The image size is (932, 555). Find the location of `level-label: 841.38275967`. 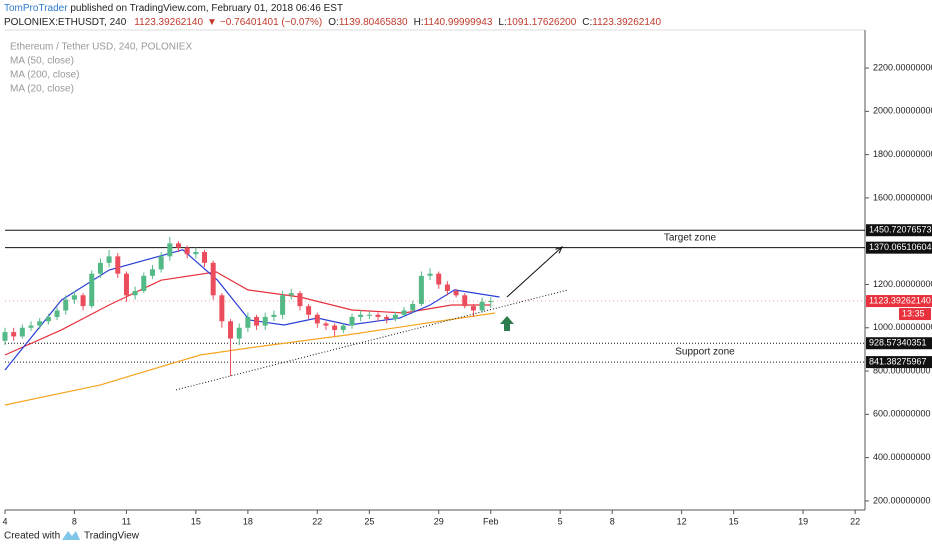

level-label: 841.38275967 is located at coordinates (898, 361).